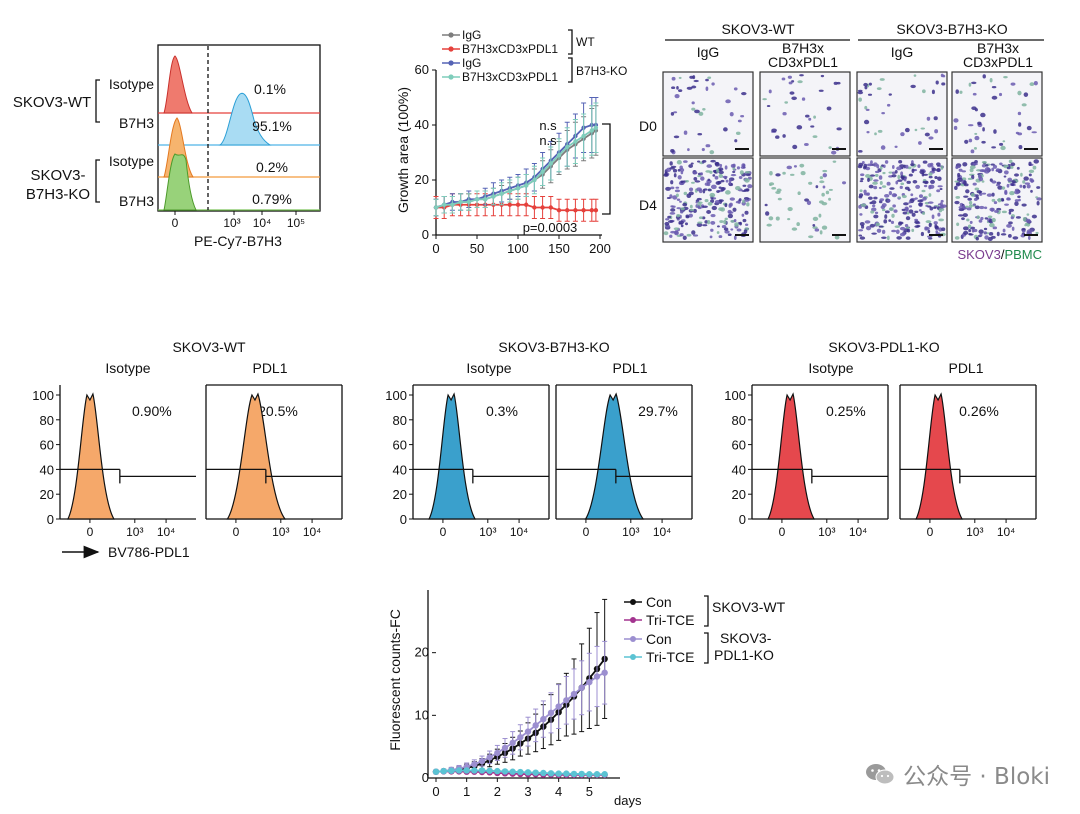  What do you see at coordinates (570, 42) in the screenshot?
I see `legend-bracket` at bounding box center [570, 42].